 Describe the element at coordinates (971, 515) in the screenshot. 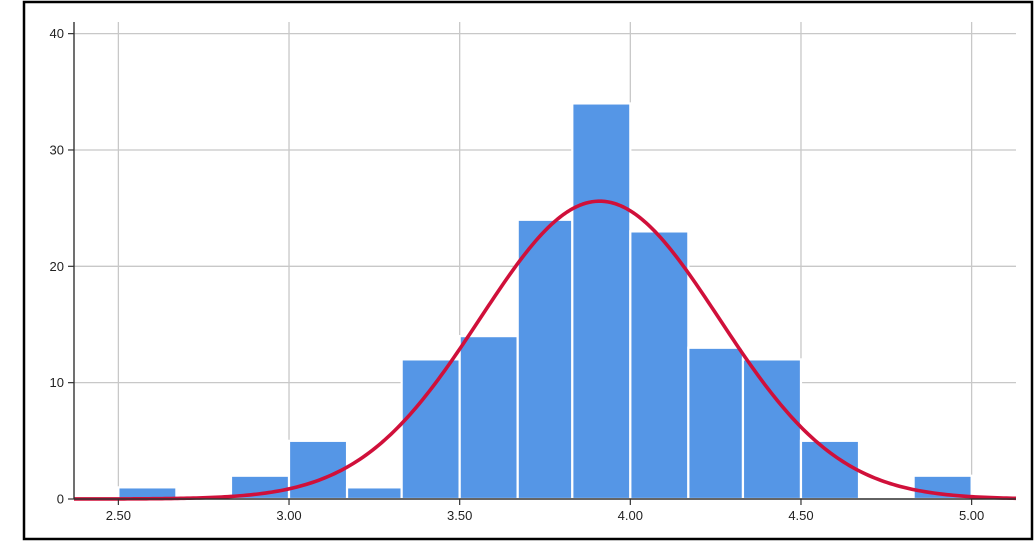

I see `x-tick-label: 5.00` at that location.